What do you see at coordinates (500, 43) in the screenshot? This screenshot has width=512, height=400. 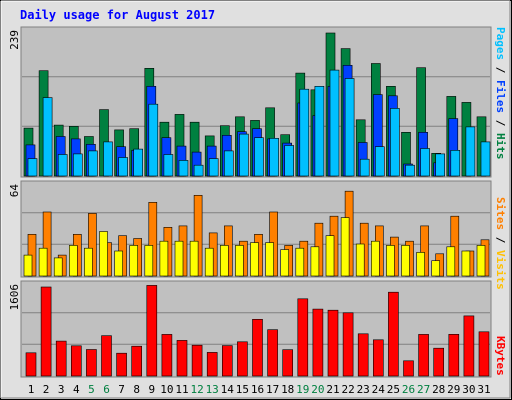 I see `legend-part: Pages` at bounding box center [500, 43].